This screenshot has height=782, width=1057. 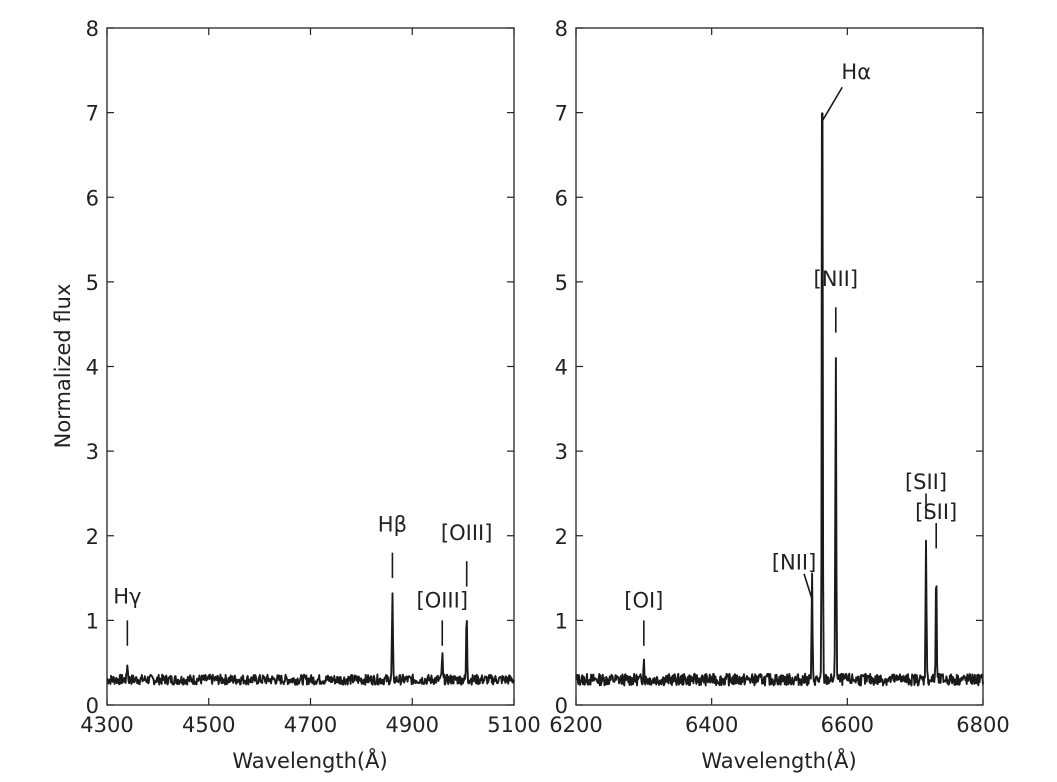 What do you see at coordinates (575, 725) in the screenshot?
I see `right-x-tick-label: 6200` at bounding box center [575, 725].